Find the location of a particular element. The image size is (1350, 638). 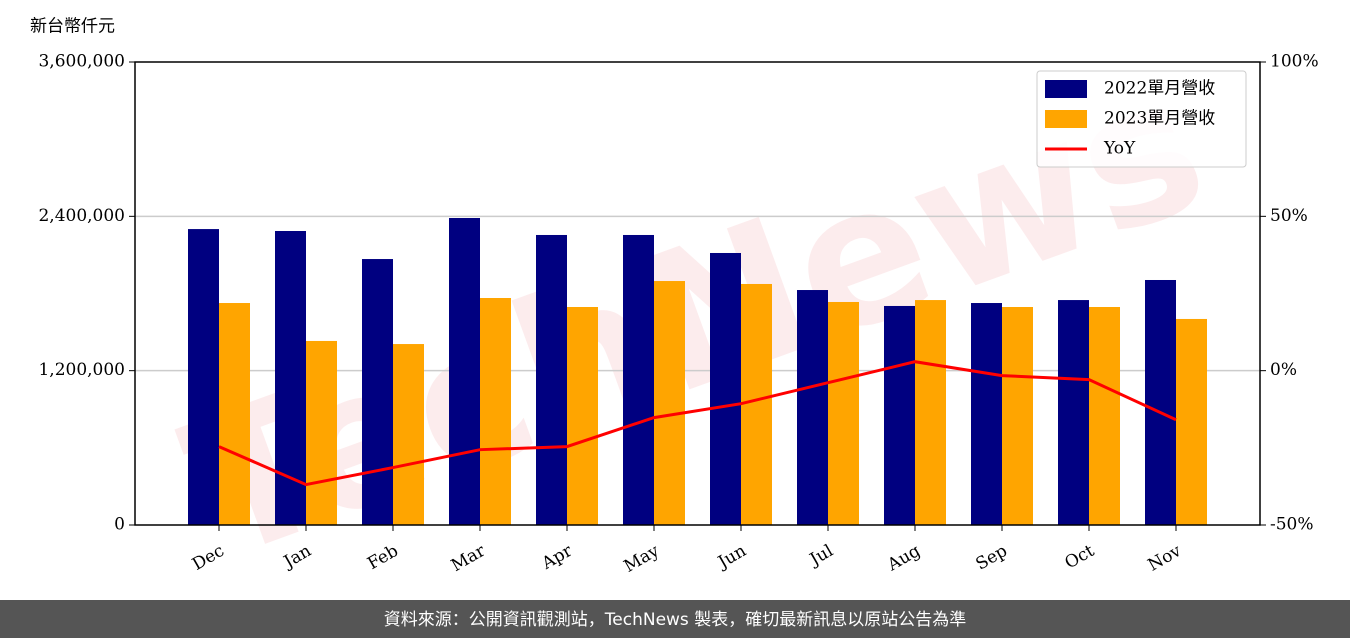

x-tick-label: Jul is located at coordinates (821, 556).